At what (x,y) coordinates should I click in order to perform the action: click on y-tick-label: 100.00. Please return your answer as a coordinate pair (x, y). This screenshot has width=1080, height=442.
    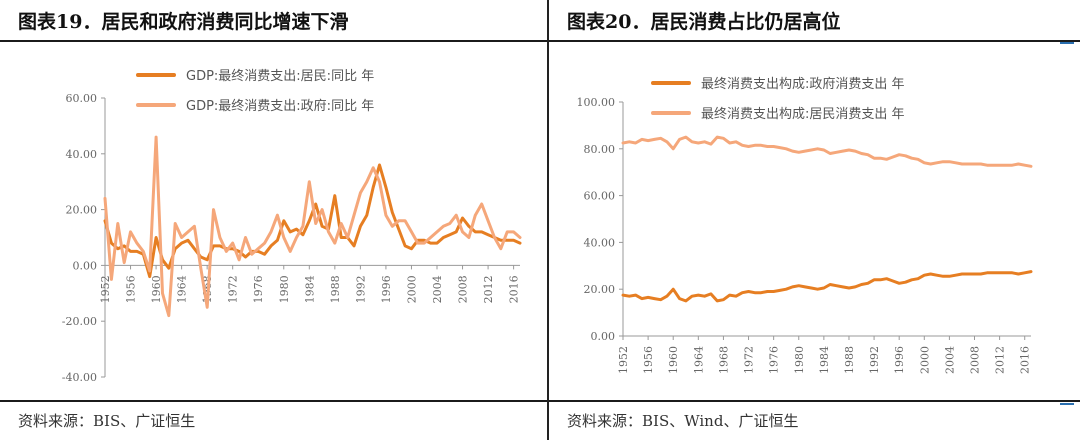
    Looking at the image, I should click on (596, 102).